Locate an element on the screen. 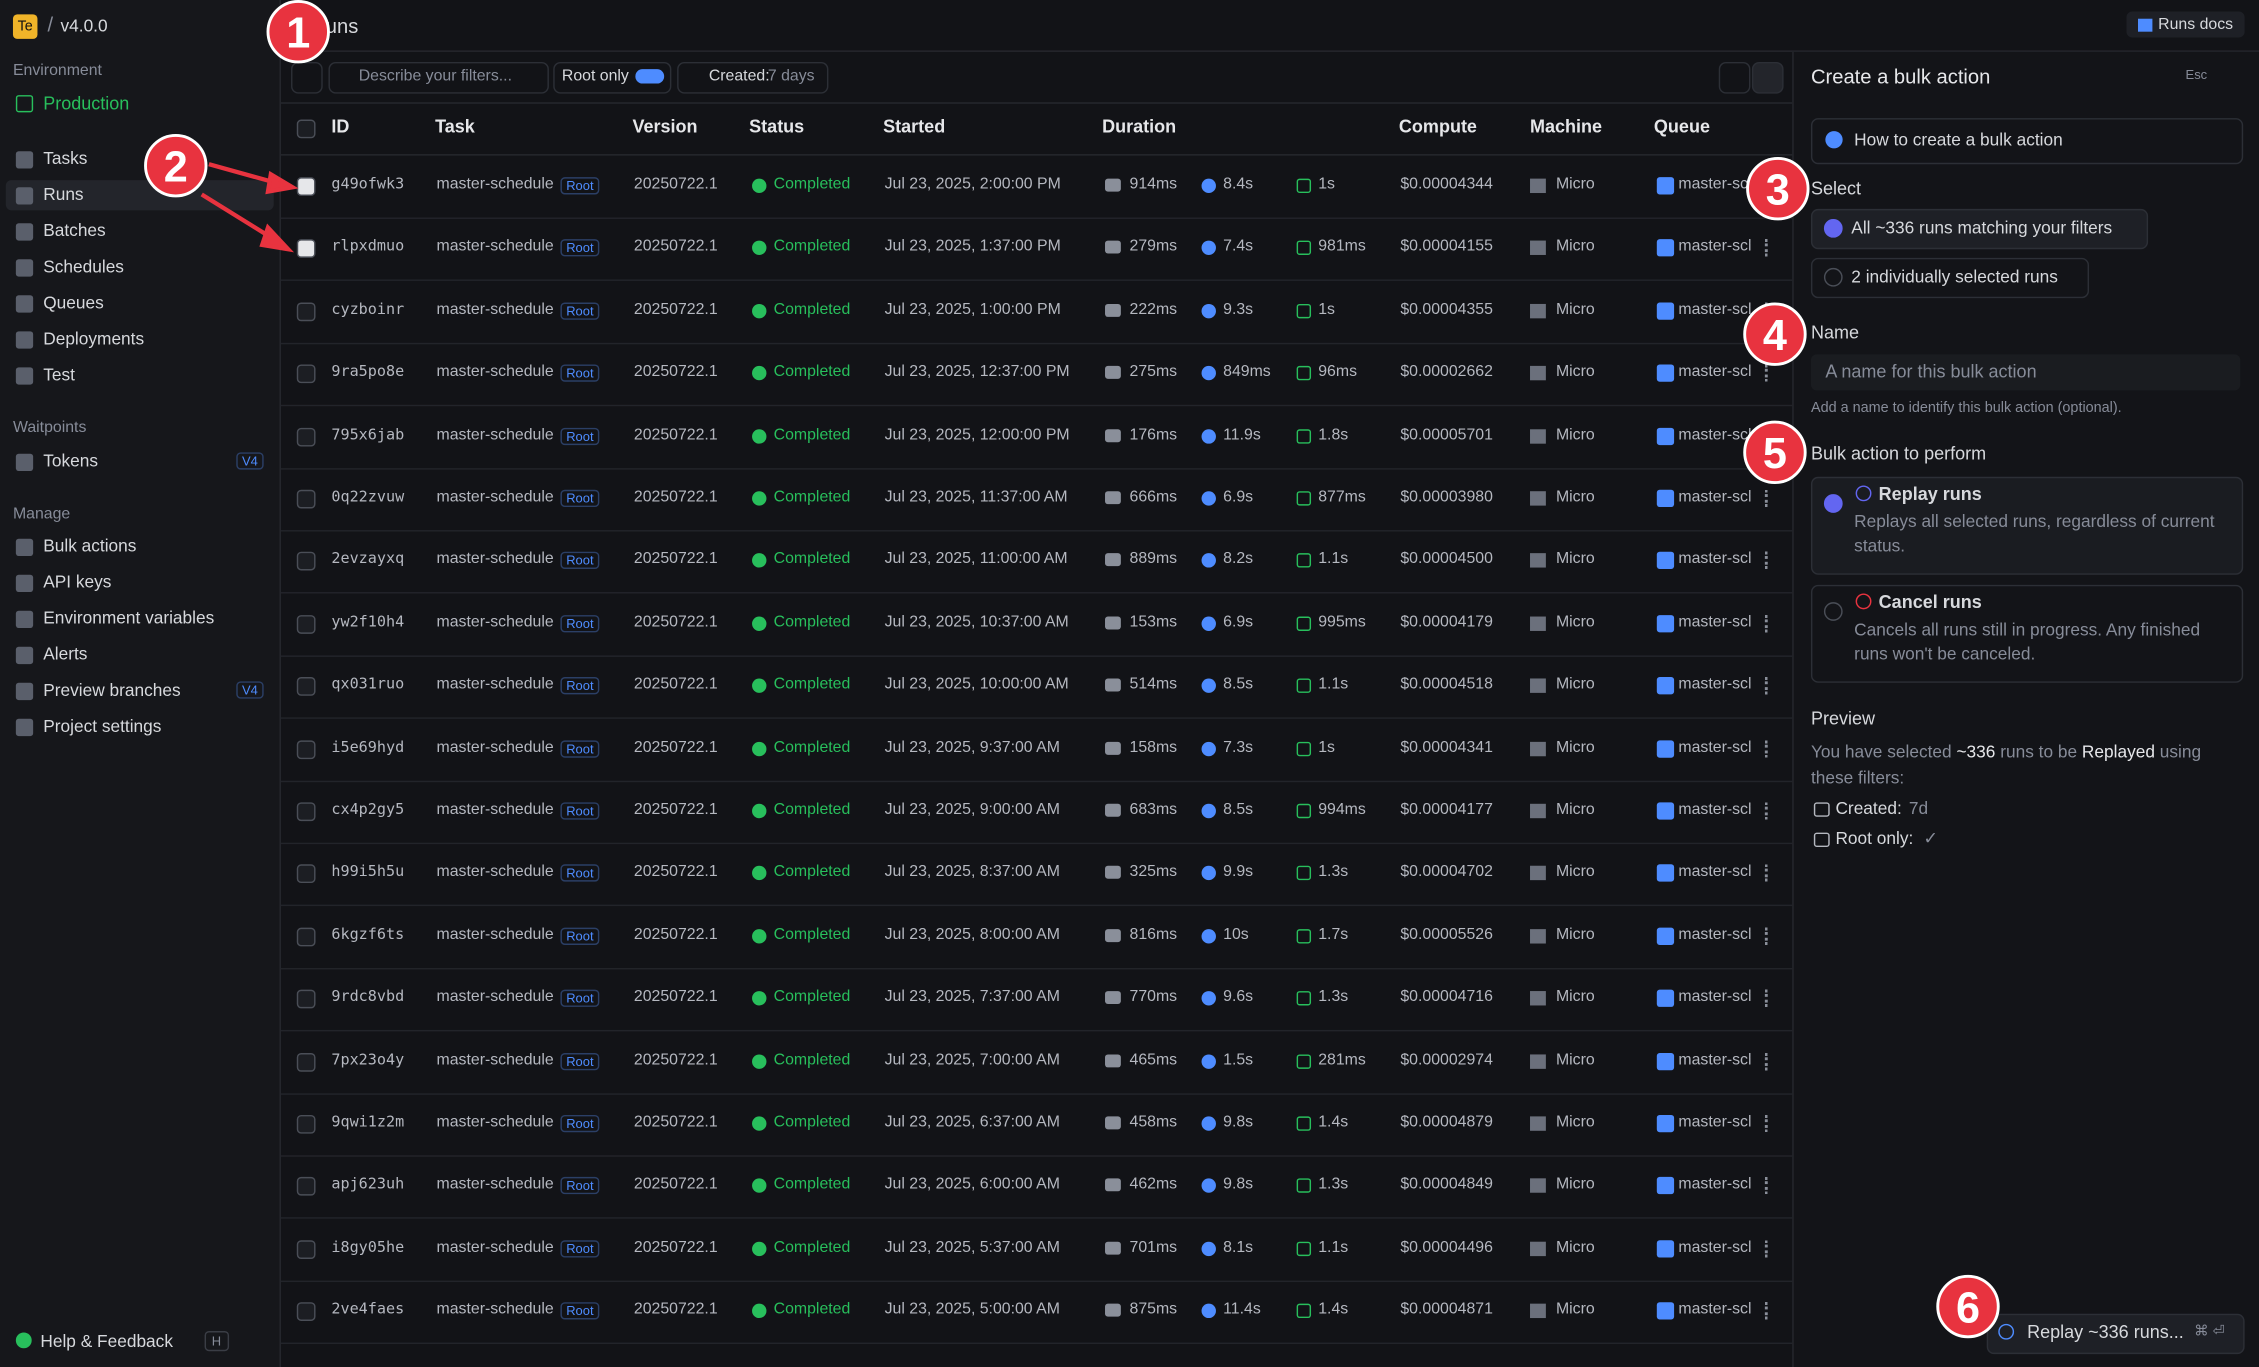 The image size is (2259, 1367). run-id: h99i5h5u is located at coordinates (368, 872).